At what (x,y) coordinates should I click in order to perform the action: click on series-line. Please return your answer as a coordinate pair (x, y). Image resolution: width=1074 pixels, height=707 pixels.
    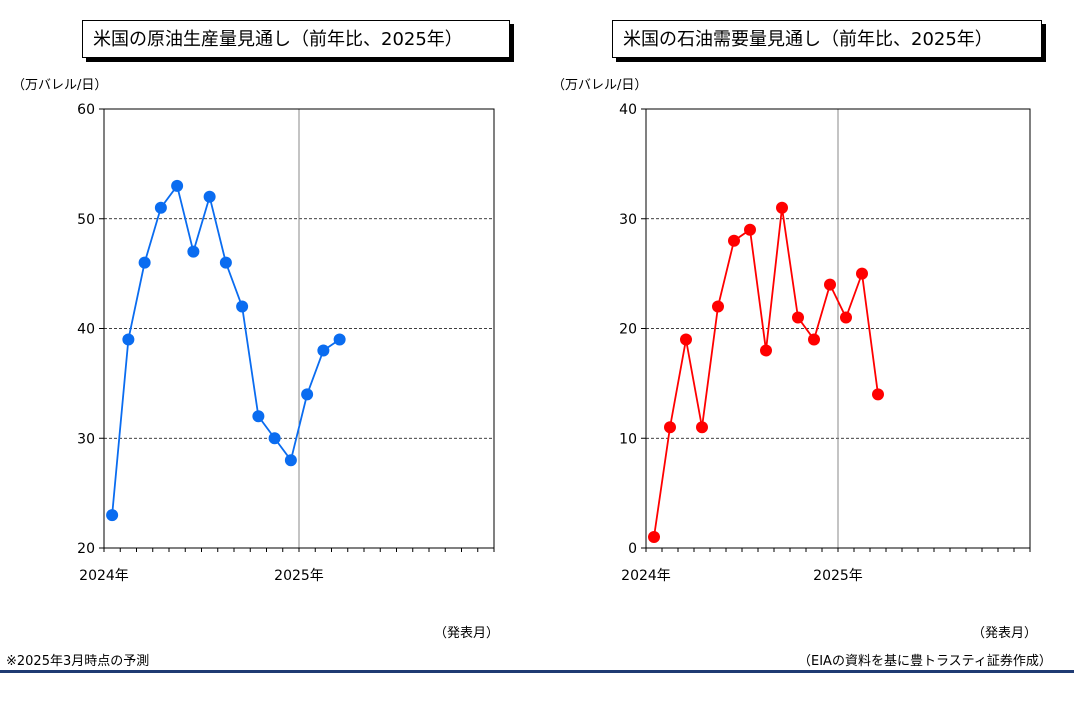
    Looking at the image, I should click on (766, 372).